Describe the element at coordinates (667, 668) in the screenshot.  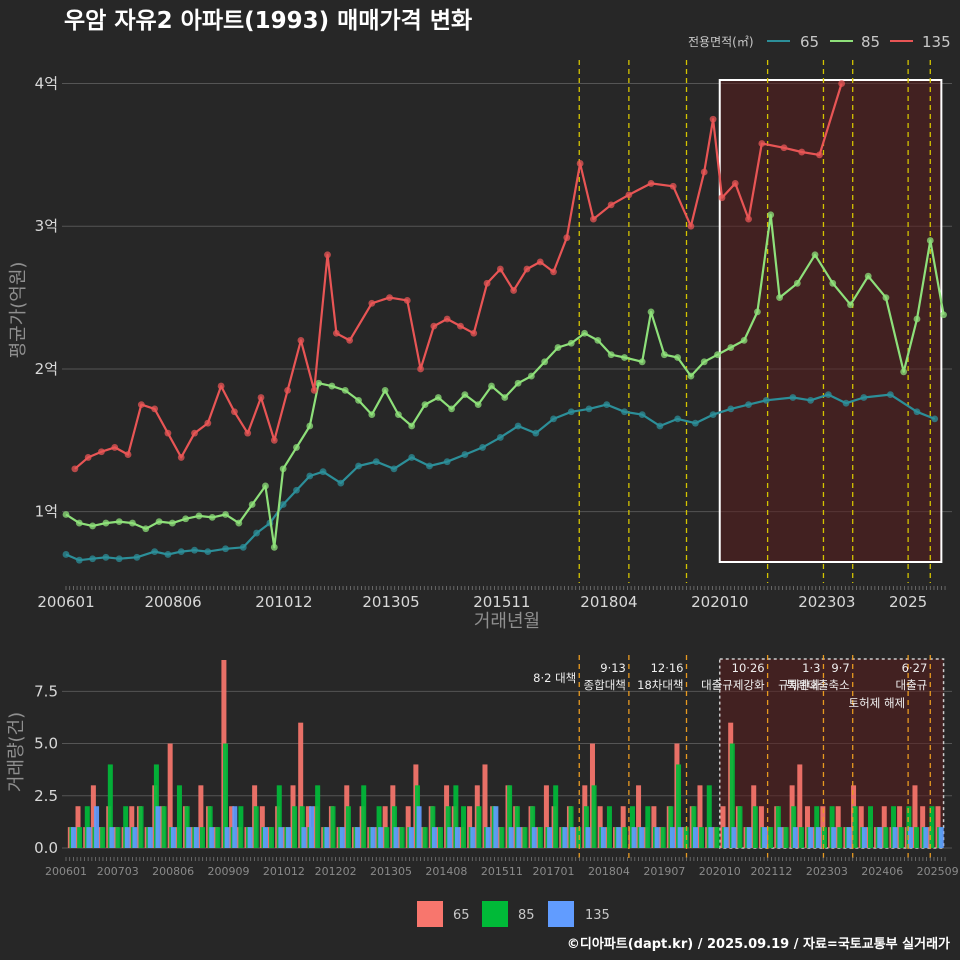
I see `policy-annotation-text: 12·16` at that location.